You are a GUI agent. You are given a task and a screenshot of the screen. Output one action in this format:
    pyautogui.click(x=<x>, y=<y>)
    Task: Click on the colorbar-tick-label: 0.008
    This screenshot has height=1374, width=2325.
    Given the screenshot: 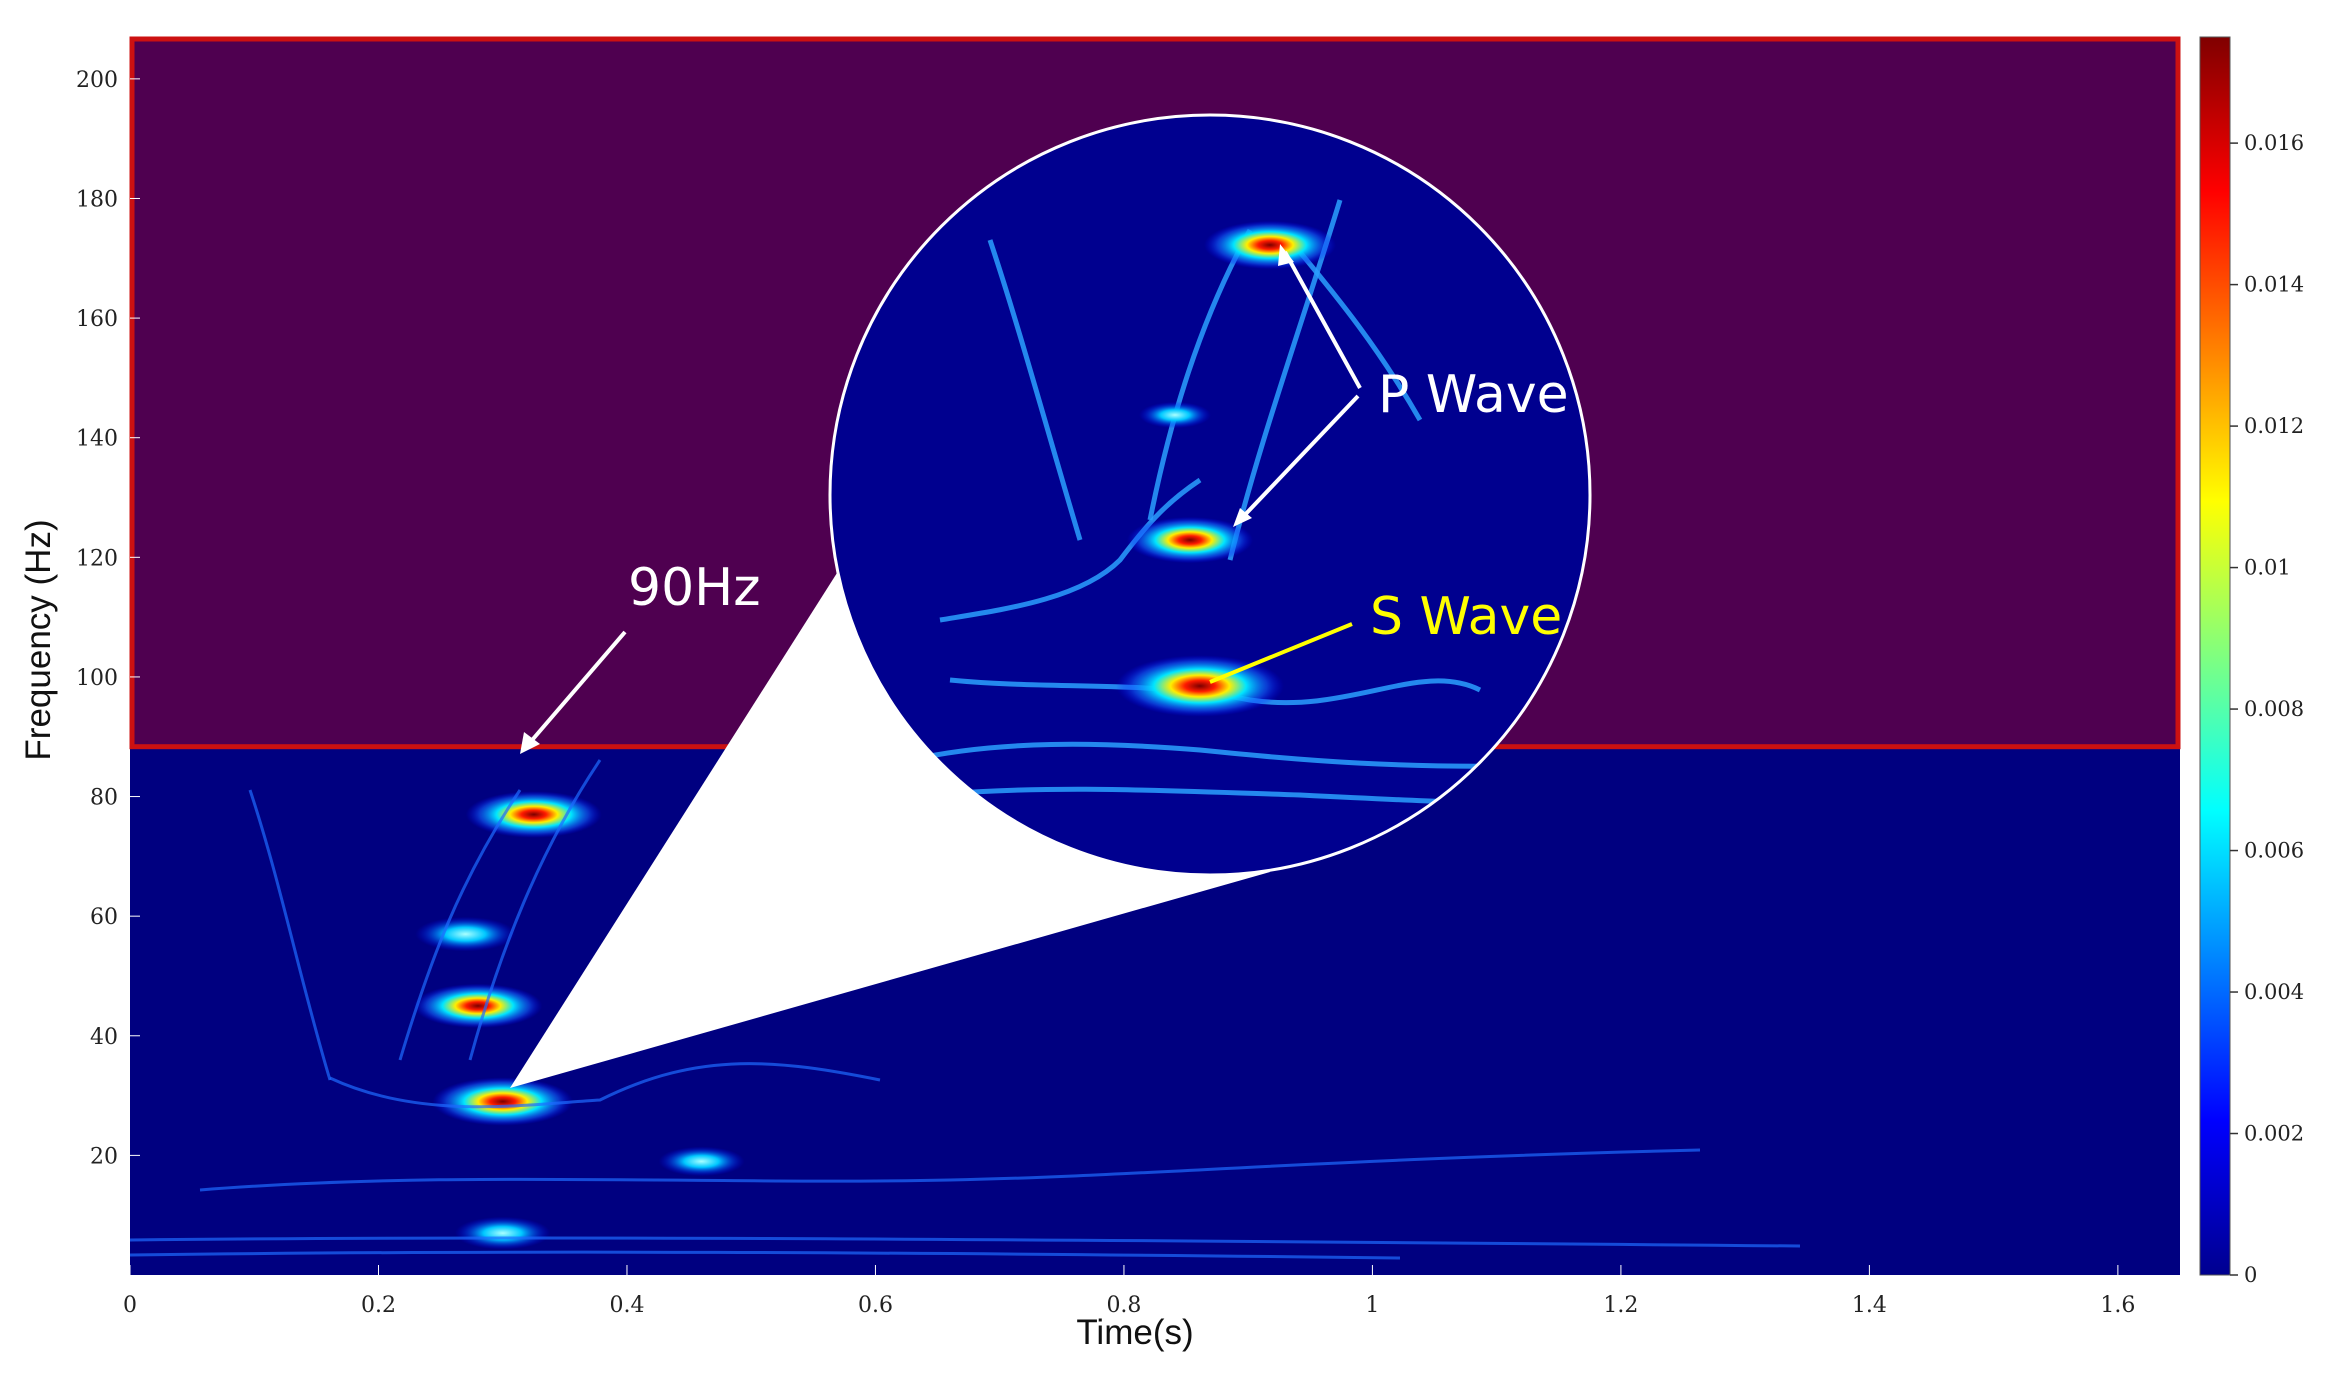 What is the action you would take?
    pyautogui.click(x=2274, y=709)
    